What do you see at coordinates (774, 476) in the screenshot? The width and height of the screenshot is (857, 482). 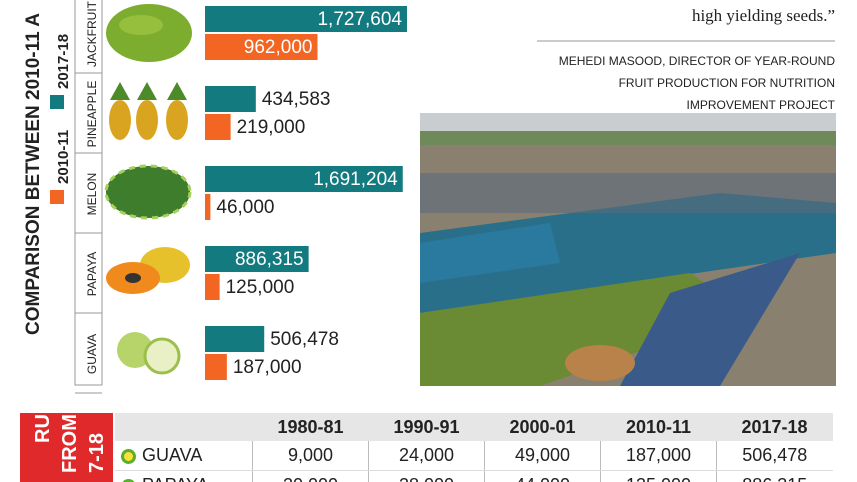 I see `table-cell: 886,315` at bounding box center [774, 476].